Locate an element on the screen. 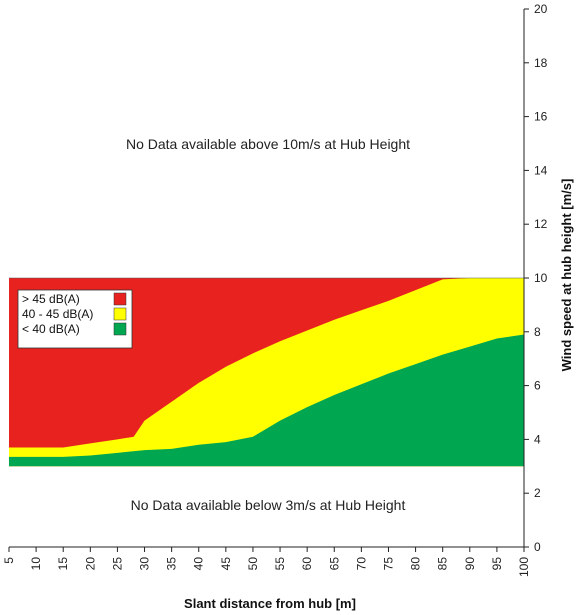 Image resolution: width=576 pixels, height=615 pixels. x-tick-label: 45 is located at coordinates (226, 564).